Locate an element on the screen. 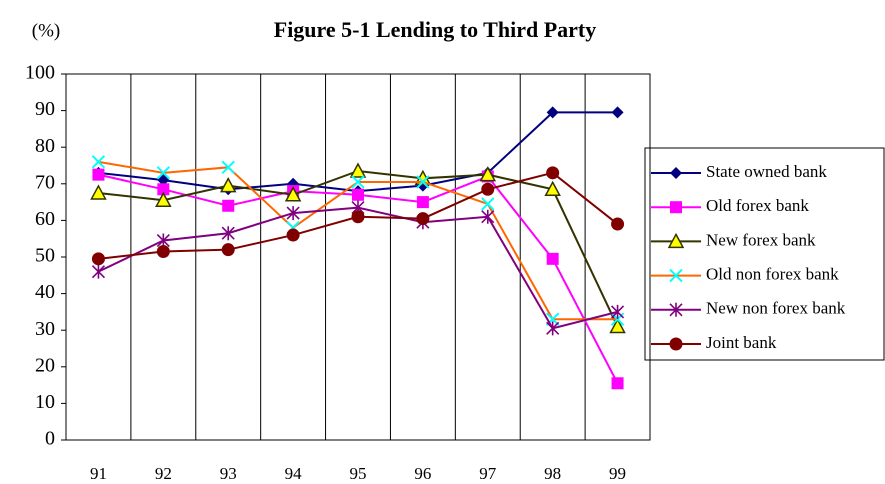  y-tick-label: 70 is located at coordinates (45, 182).